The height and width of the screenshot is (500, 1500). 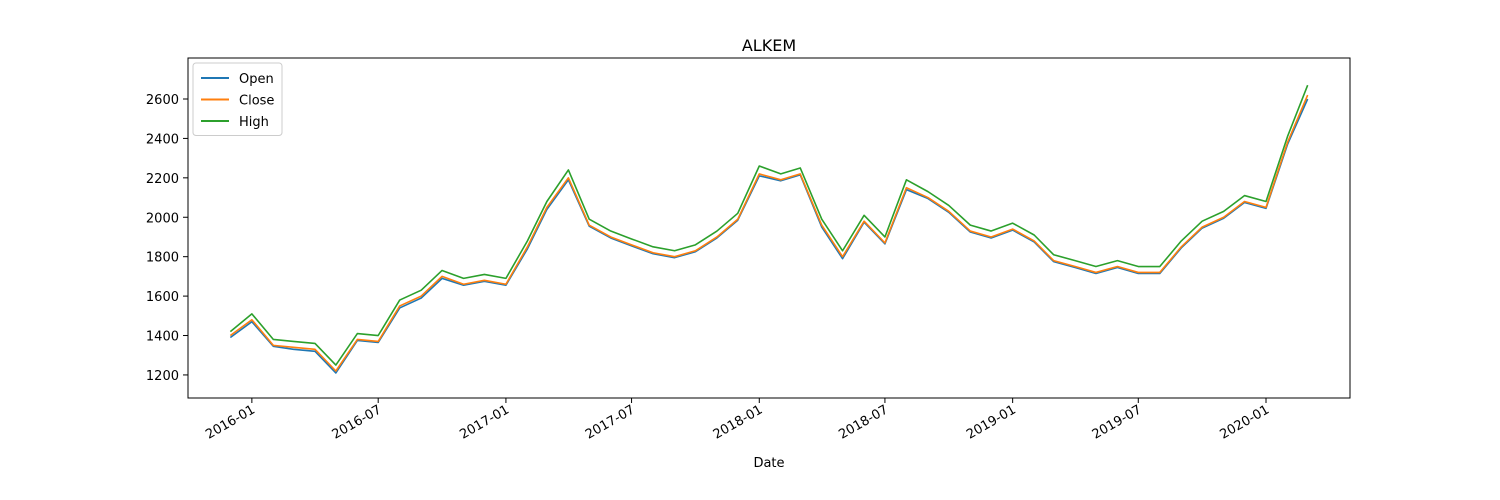 What do you see at coordinates (162, 337) in the screenshot?
I see `y-tick-label: 1400` at bounding box center [162, 337].